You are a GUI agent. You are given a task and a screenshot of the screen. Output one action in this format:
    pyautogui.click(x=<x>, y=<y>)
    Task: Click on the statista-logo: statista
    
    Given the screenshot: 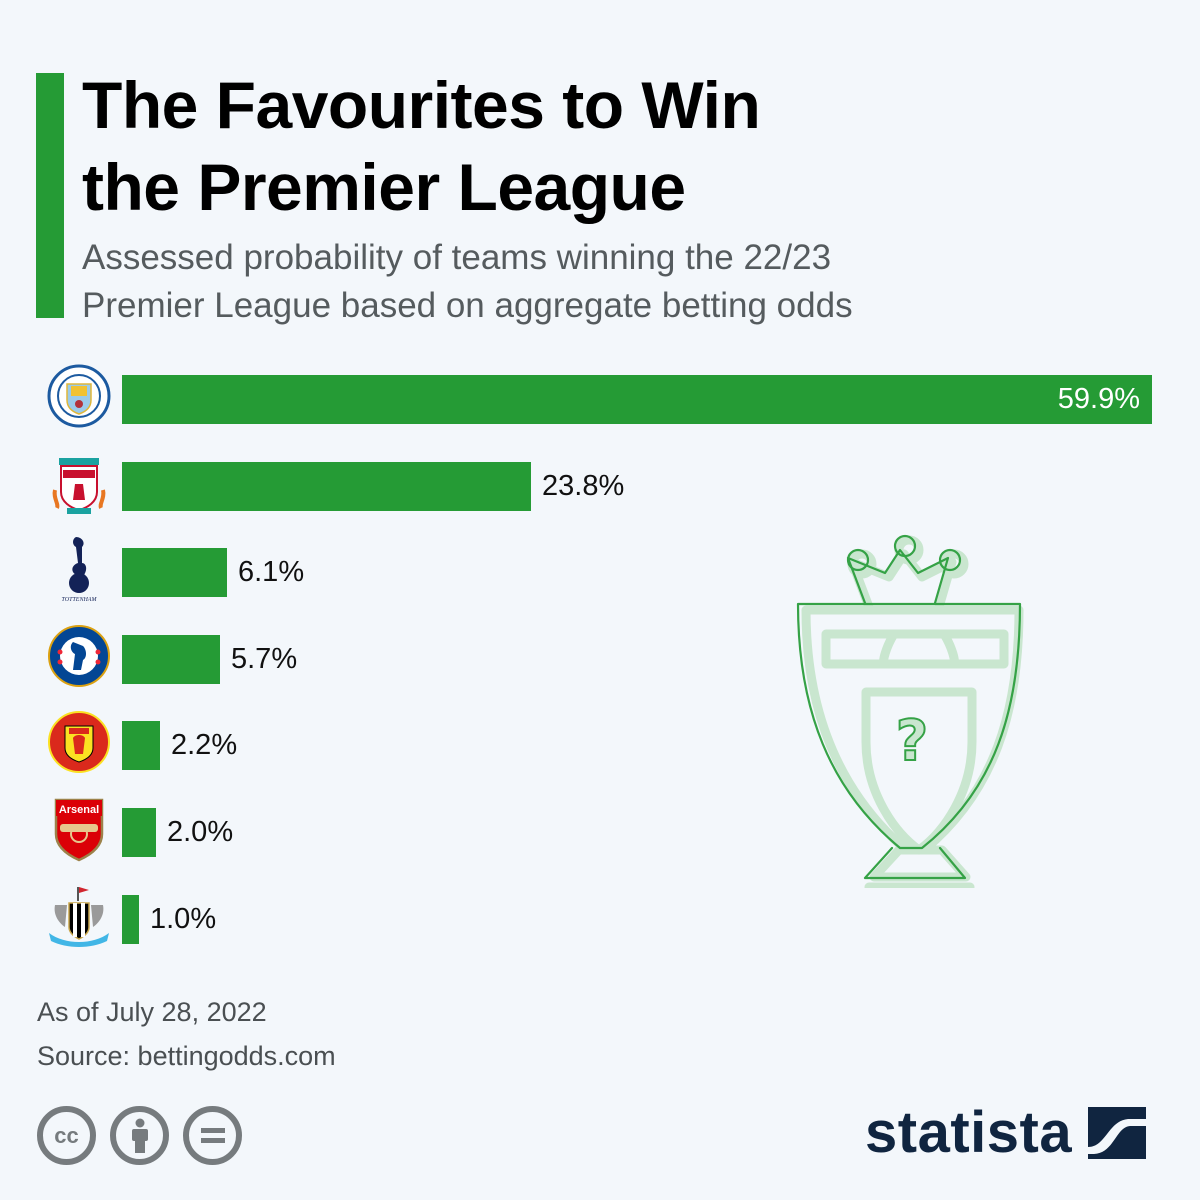 What is the action you would take?
    pyautogui.click(x=1006, y=1133)
    